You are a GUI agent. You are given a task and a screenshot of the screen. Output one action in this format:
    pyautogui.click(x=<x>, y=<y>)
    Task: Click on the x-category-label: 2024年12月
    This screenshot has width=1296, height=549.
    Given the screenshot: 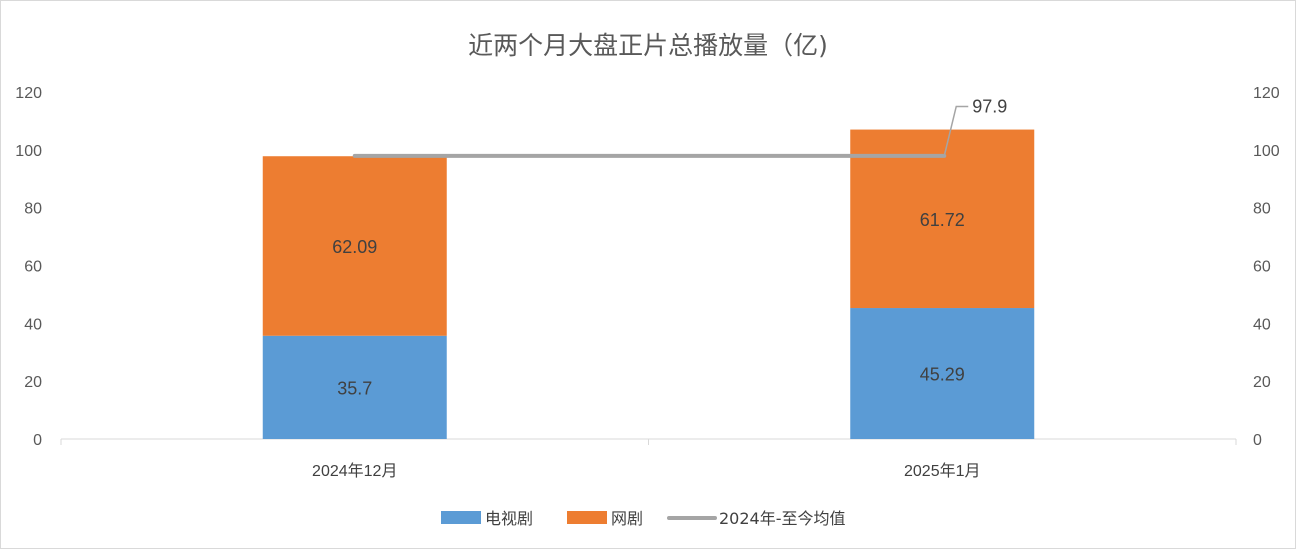 What is the action you would take?
    pyautogui.click(x=354, y=471)
    